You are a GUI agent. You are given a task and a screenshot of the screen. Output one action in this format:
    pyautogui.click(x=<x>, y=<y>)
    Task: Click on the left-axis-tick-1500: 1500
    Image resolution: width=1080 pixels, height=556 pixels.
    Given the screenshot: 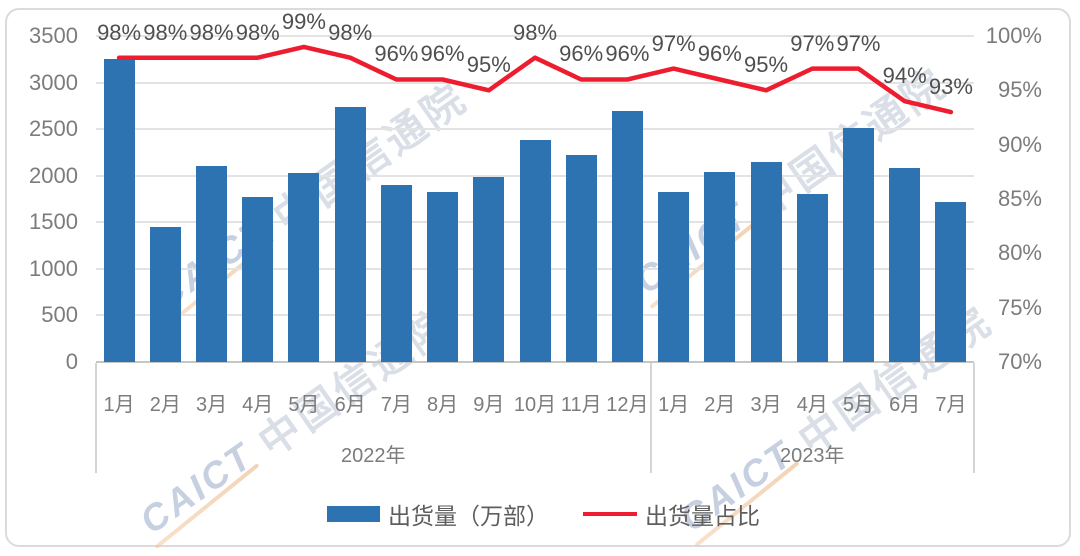 What is the action you would take?
    pyautogui.click(x=53, y=222)
    